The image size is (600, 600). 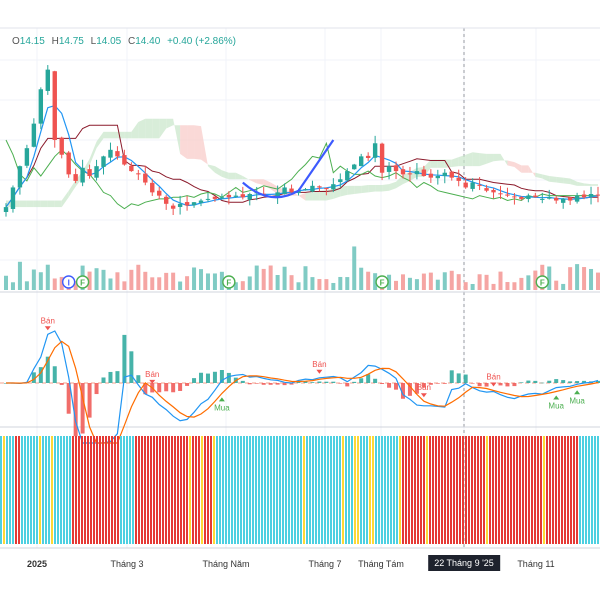 I want to click on crosshair-date-label: 22 Tháng 9 '25, so click(x=464, y=563).